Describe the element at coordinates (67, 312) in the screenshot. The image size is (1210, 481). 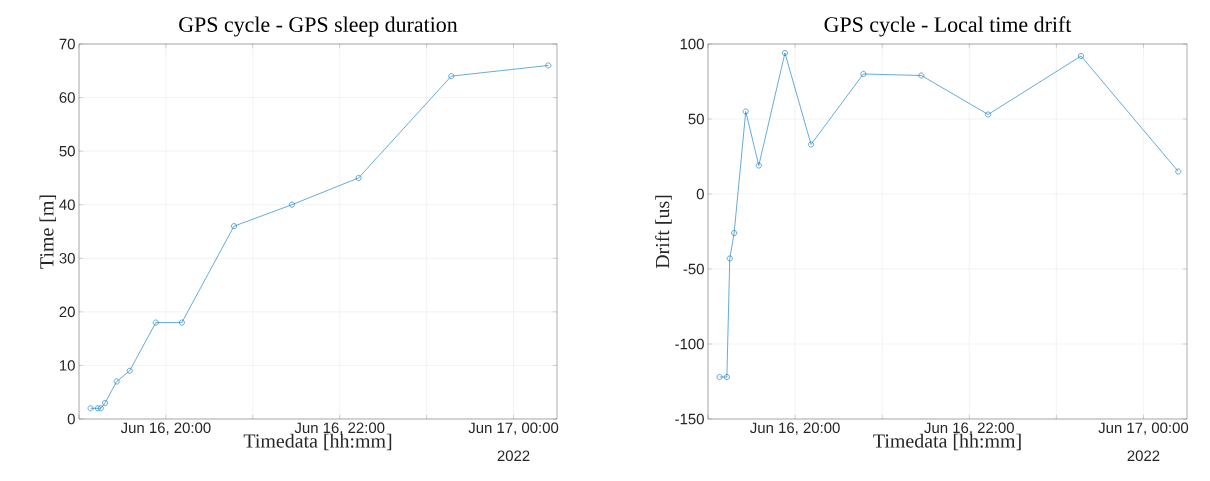
I see `y-tick-label: 20` at that location.